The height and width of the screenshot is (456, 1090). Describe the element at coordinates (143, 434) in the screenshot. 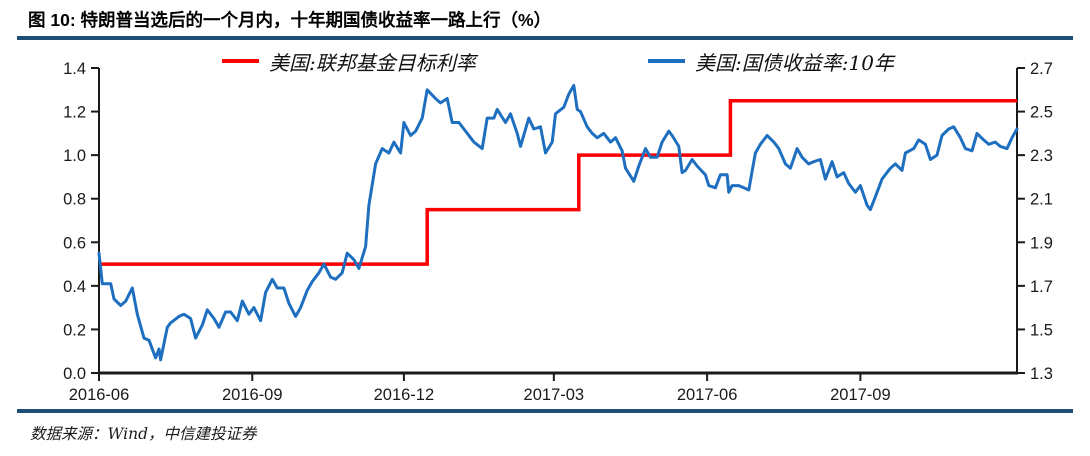

I see `data-source-note: 数据来源：Wind，中信建投证券` at that location.